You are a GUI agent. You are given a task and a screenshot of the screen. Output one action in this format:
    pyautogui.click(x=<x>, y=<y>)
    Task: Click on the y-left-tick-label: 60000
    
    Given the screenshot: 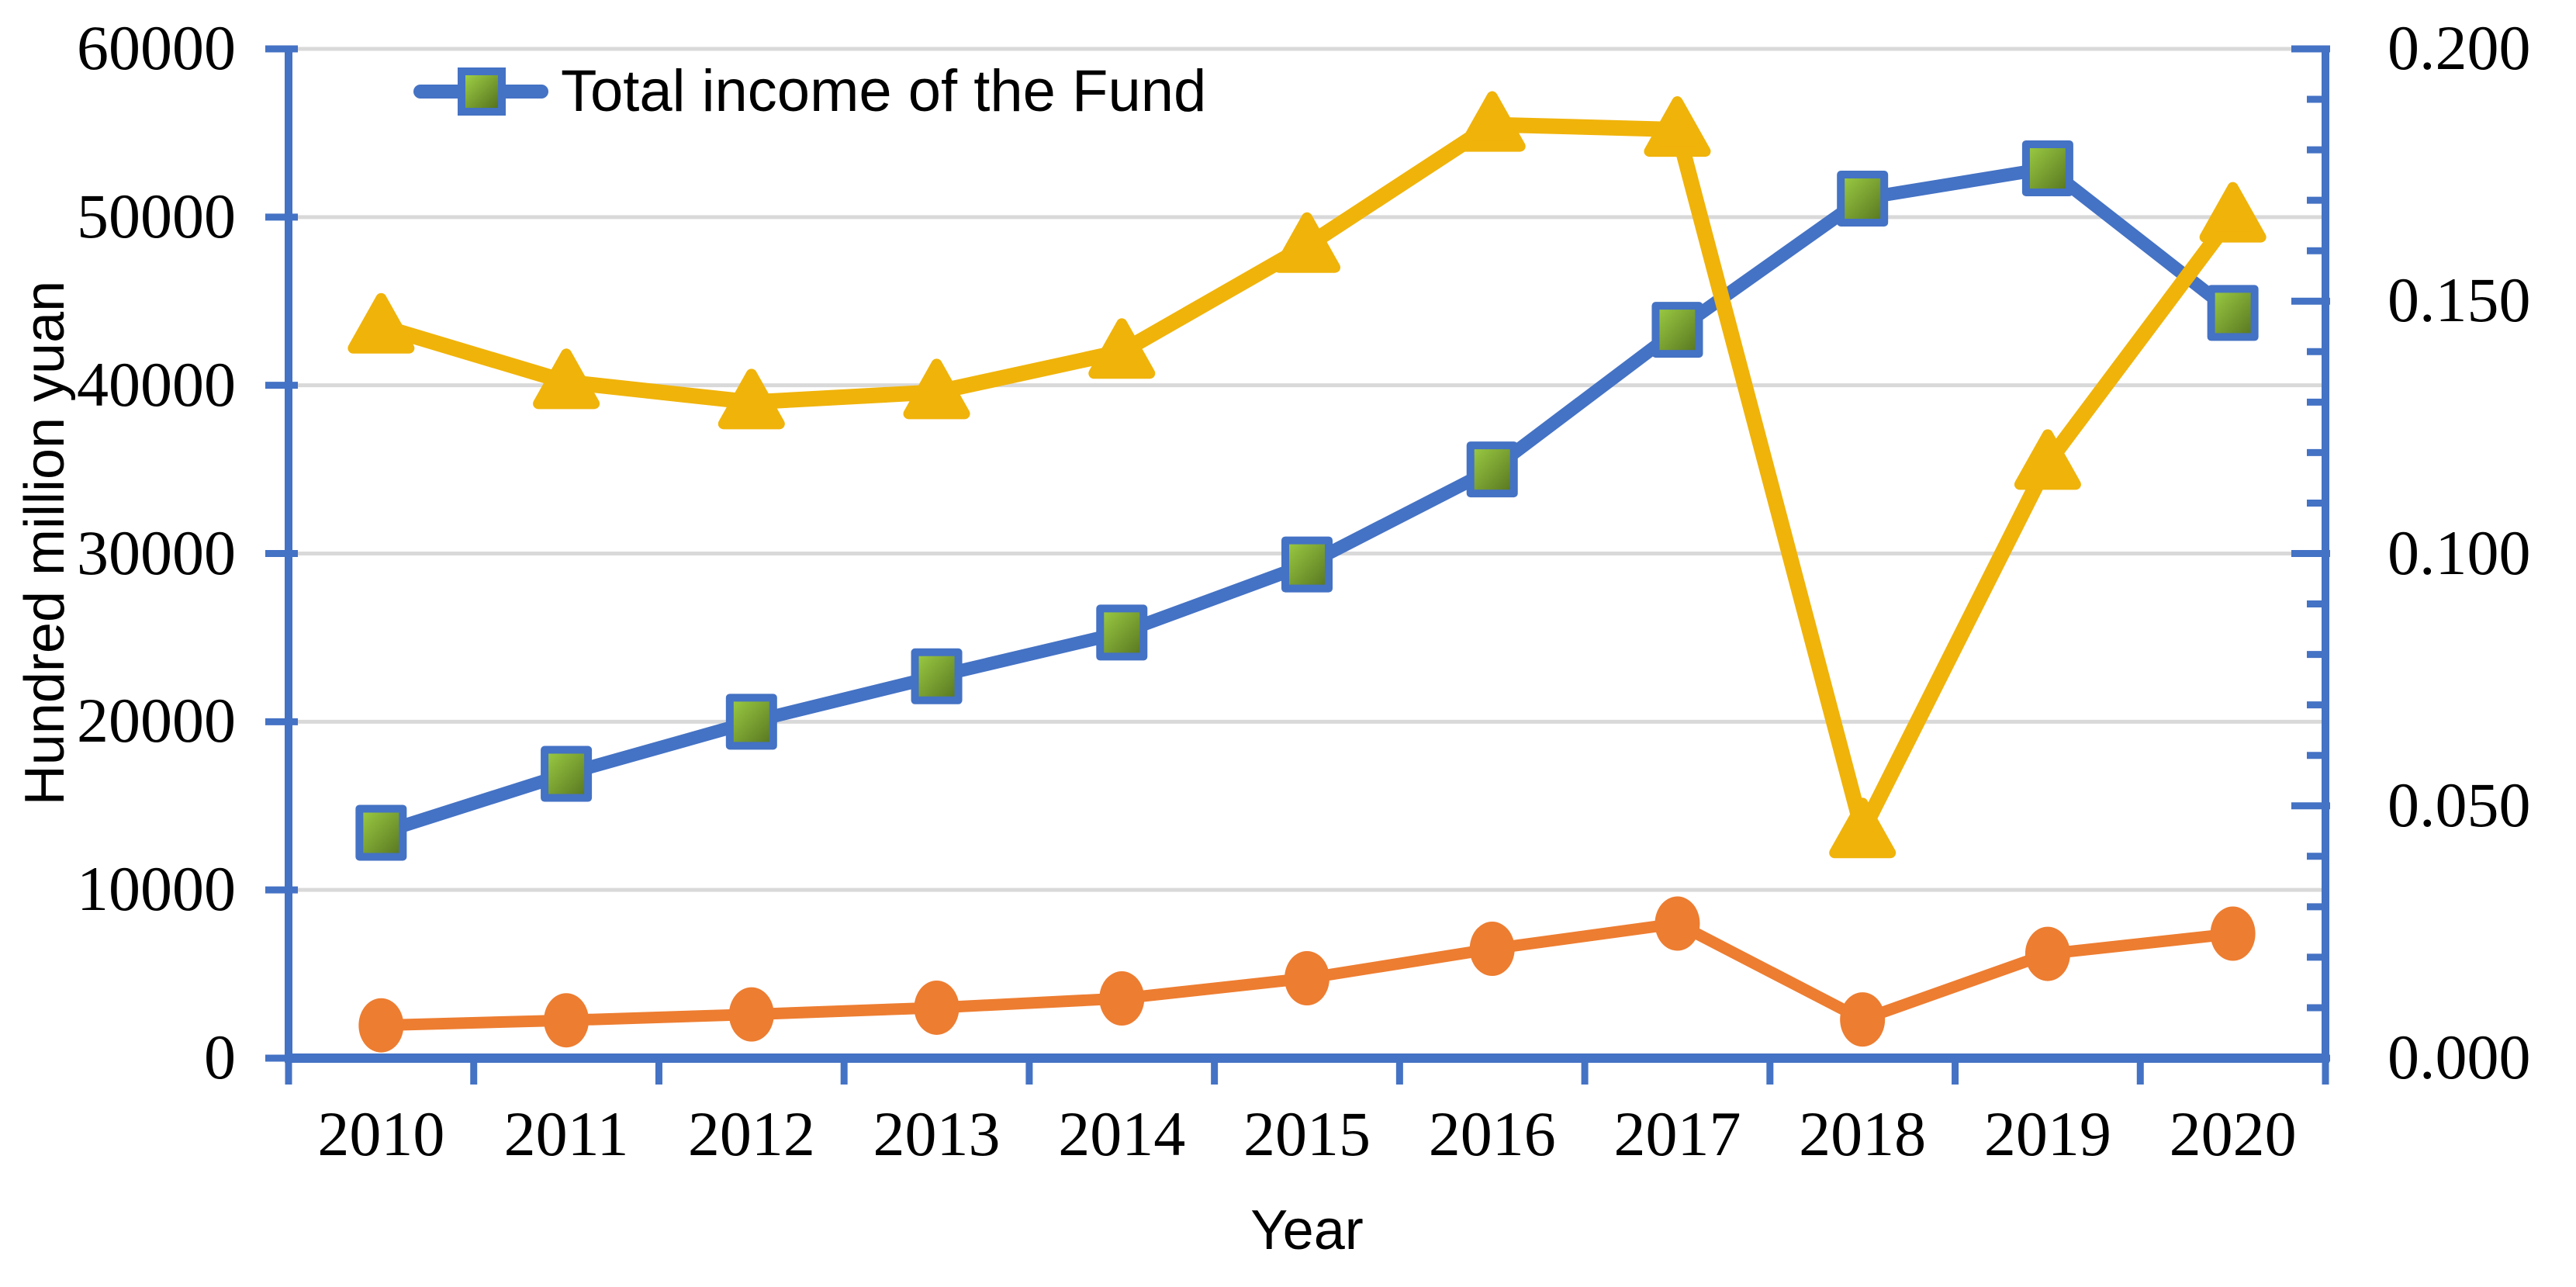 What is the action you would take?
    pyautogui.click(x=156, y=47)
    